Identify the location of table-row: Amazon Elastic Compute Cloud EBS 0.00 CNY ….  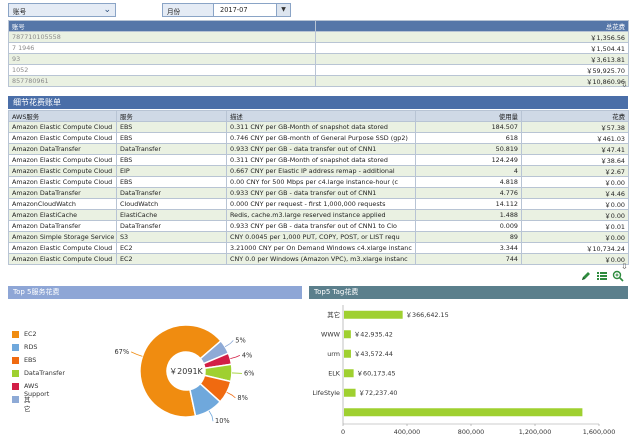
(318, 182).